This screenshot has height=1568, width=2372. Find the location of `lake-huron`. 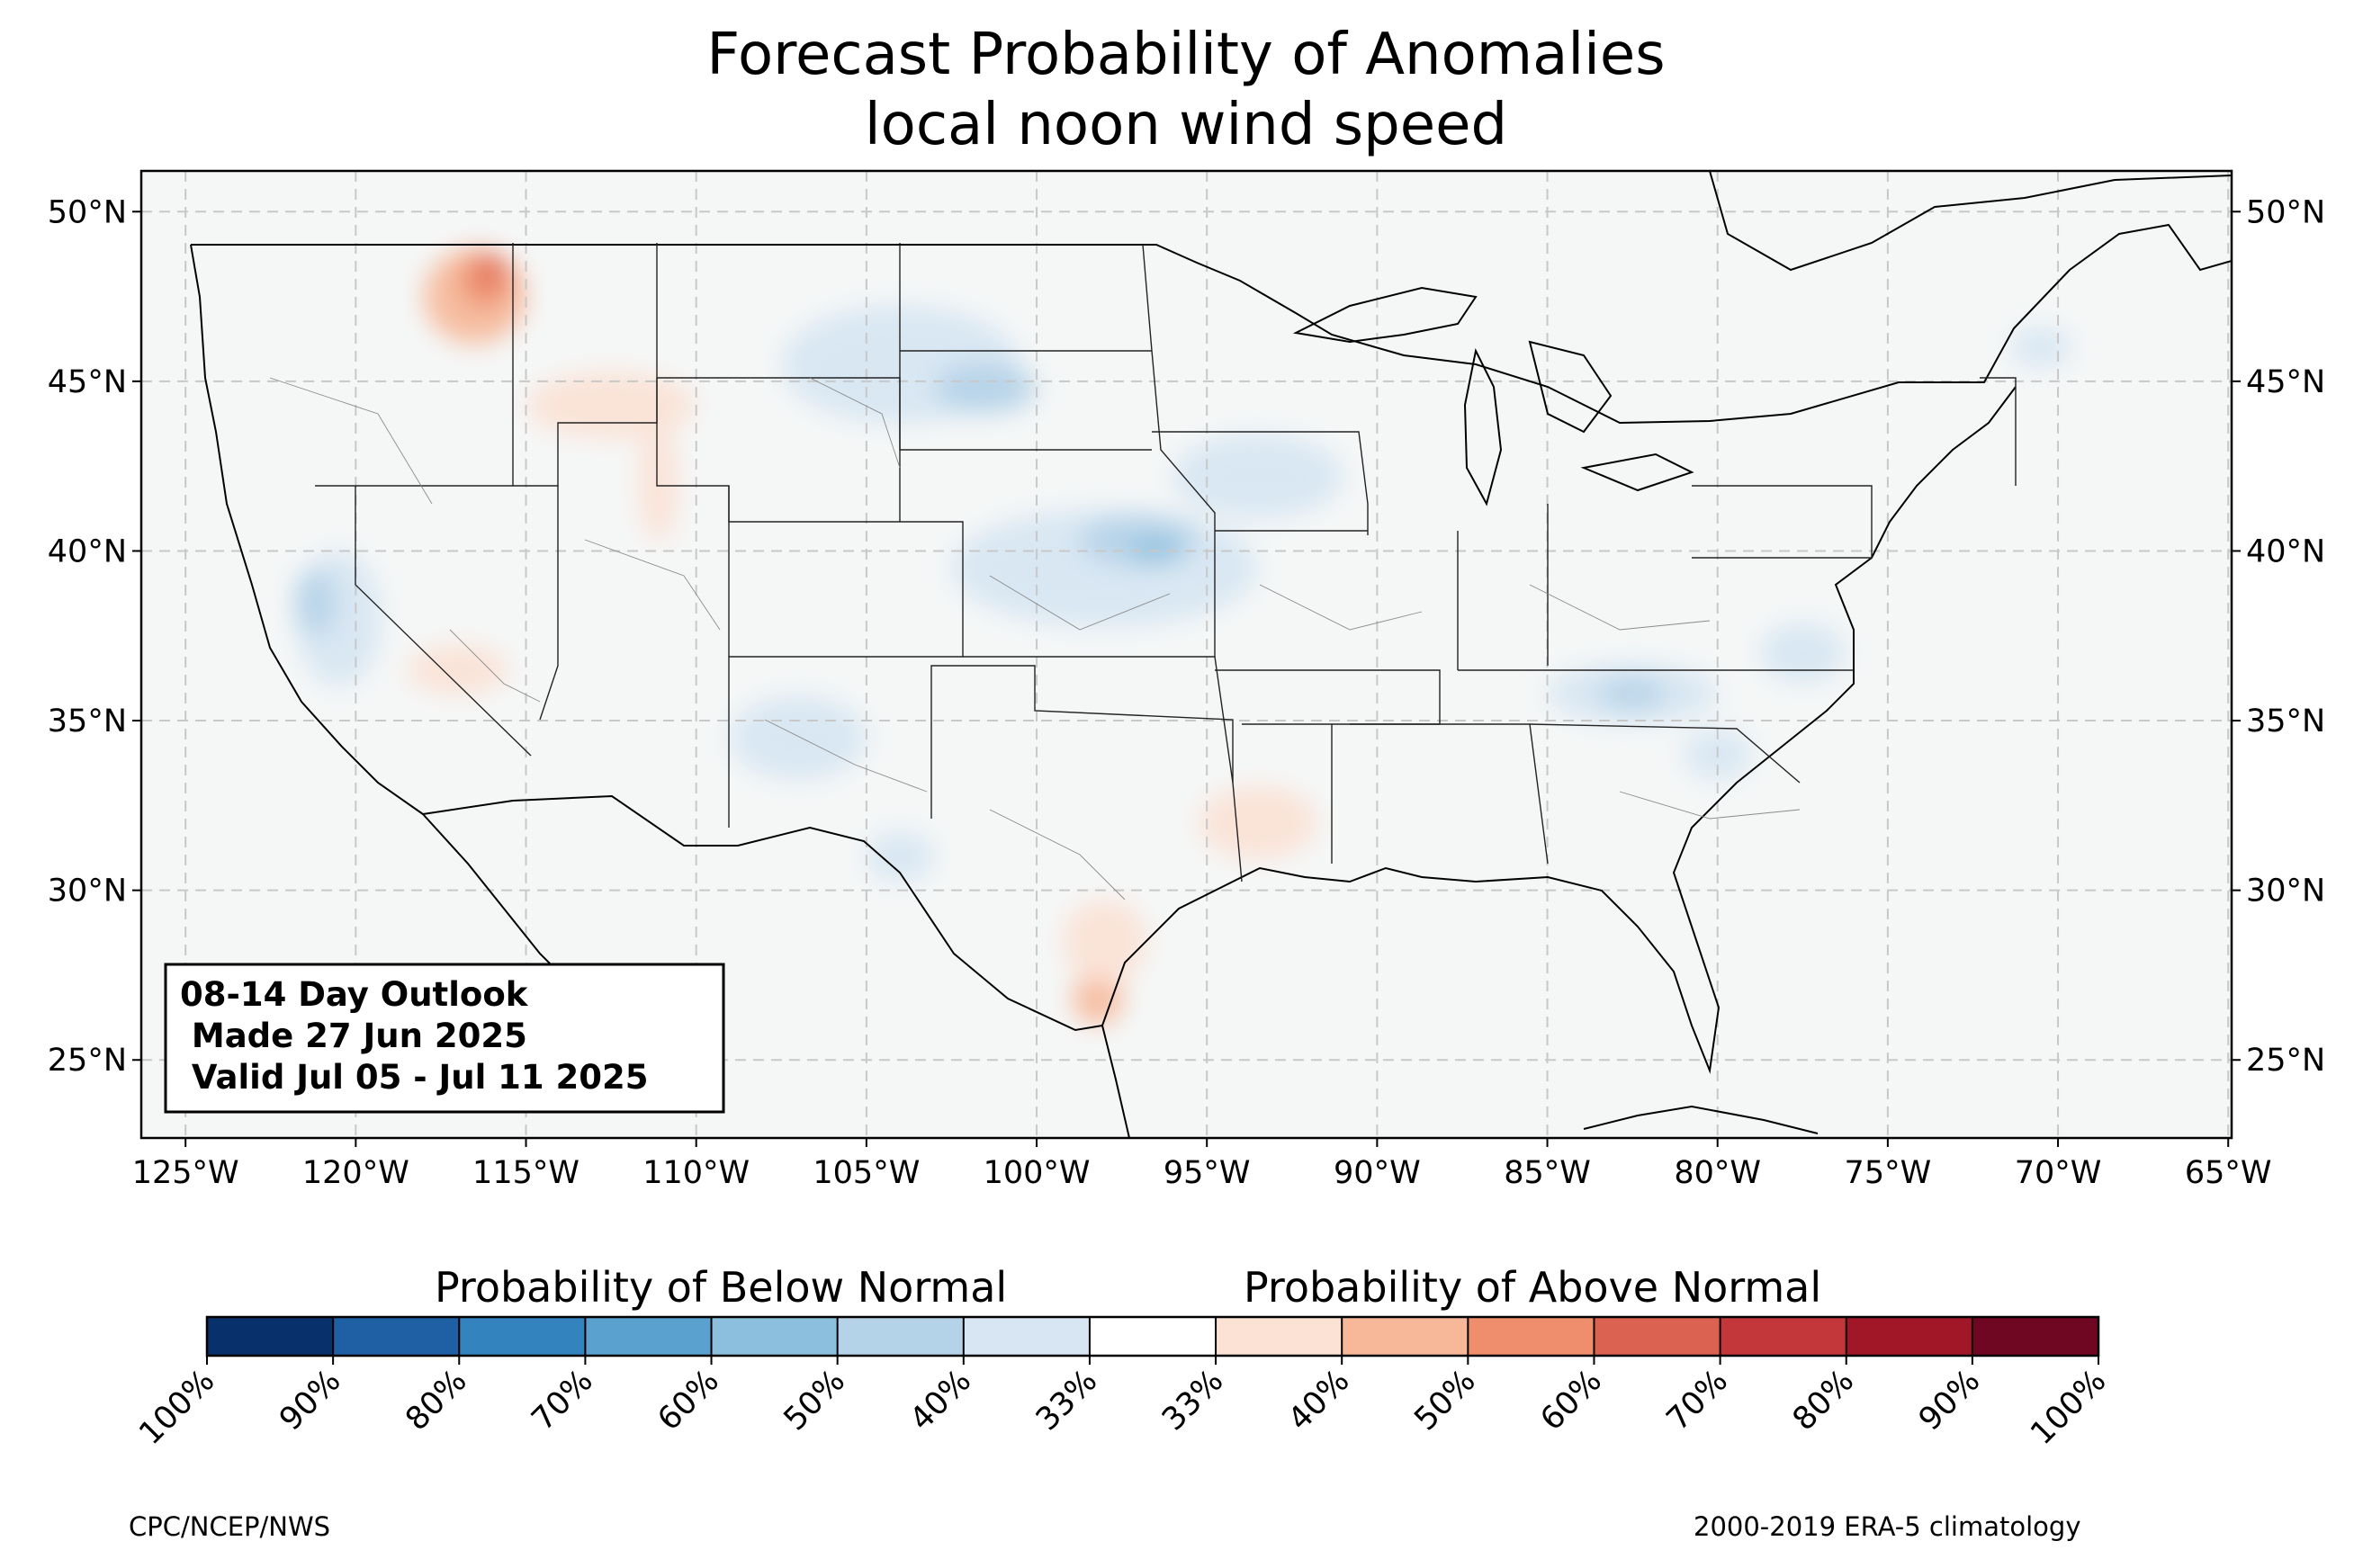

lake-huron is located at coordinates (1570, 387).